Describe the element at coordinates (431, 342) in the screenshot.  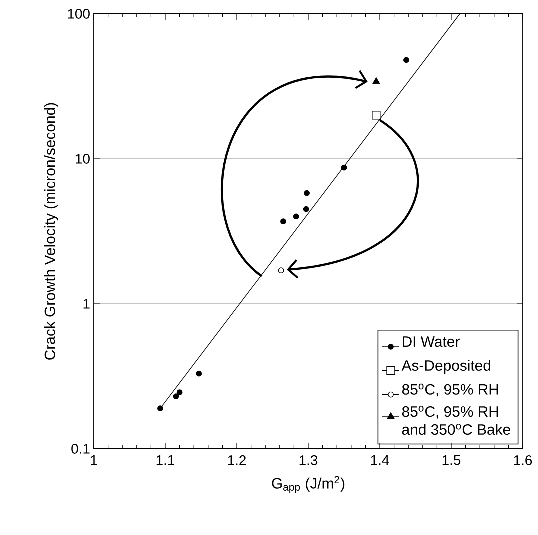
I see `legend-label: DI Water` at that location.